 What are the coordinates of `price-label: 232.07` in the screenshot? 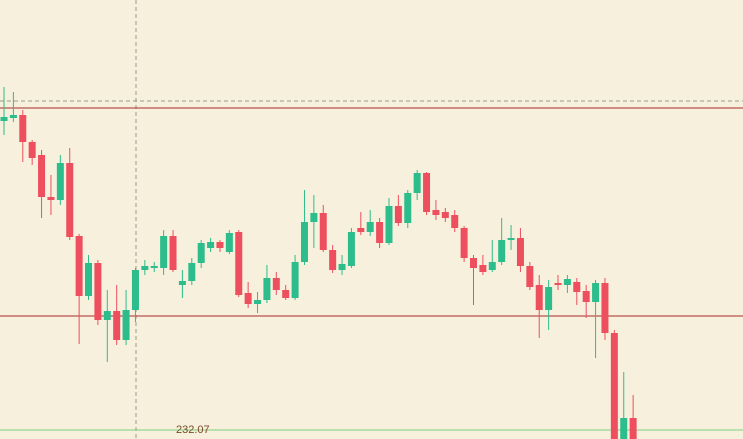 It's located at (193, 430).